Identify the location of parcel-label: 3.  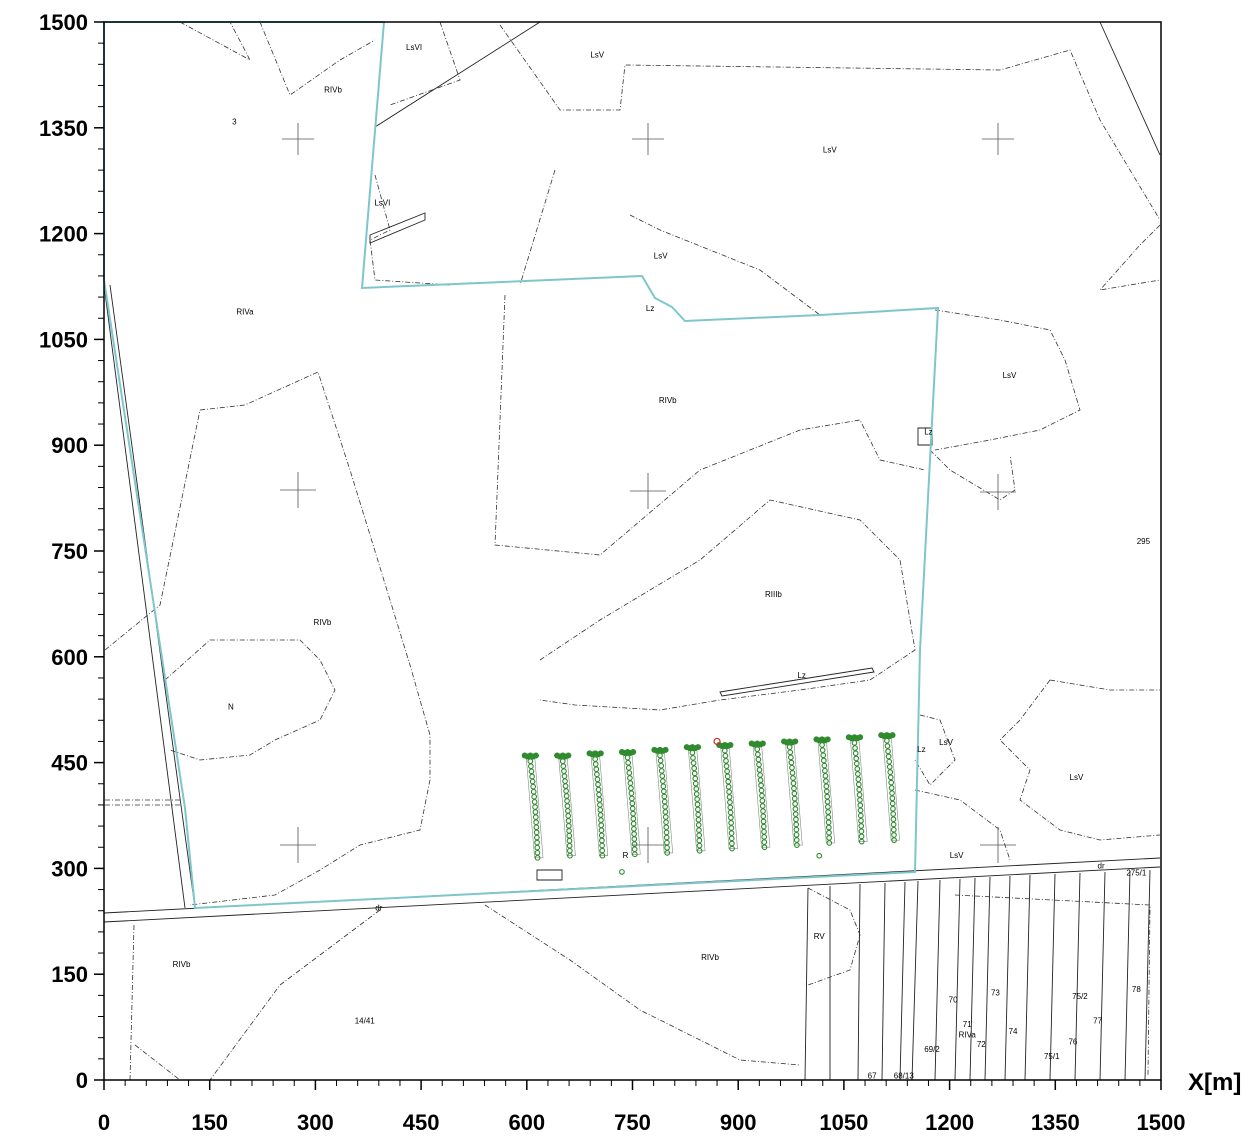
(234, 121).